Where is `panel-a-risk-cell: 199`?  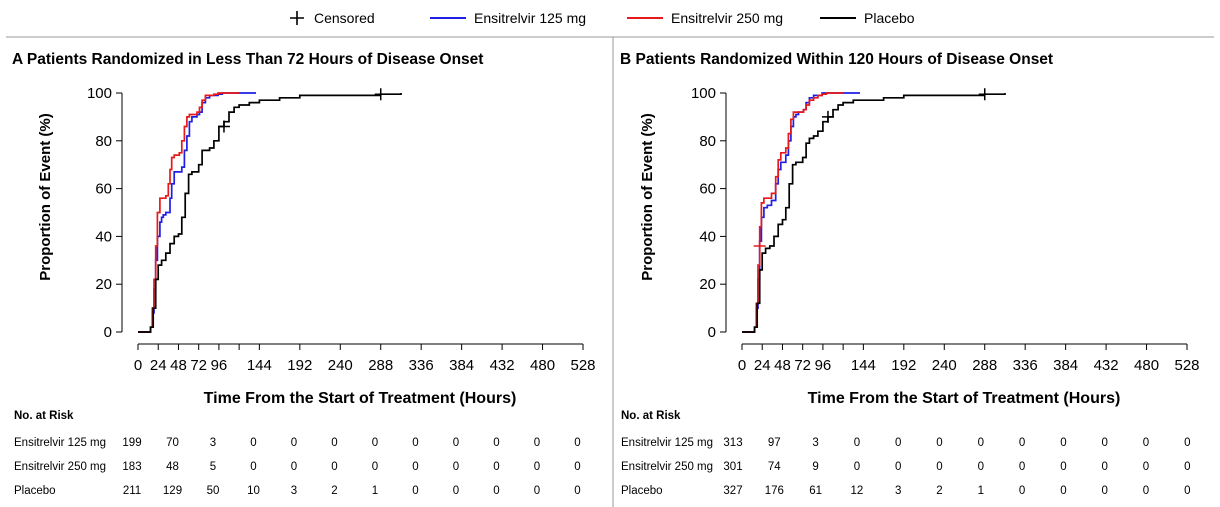 panel-a-risk-cell: 199 is located at coordinates (131, 443).